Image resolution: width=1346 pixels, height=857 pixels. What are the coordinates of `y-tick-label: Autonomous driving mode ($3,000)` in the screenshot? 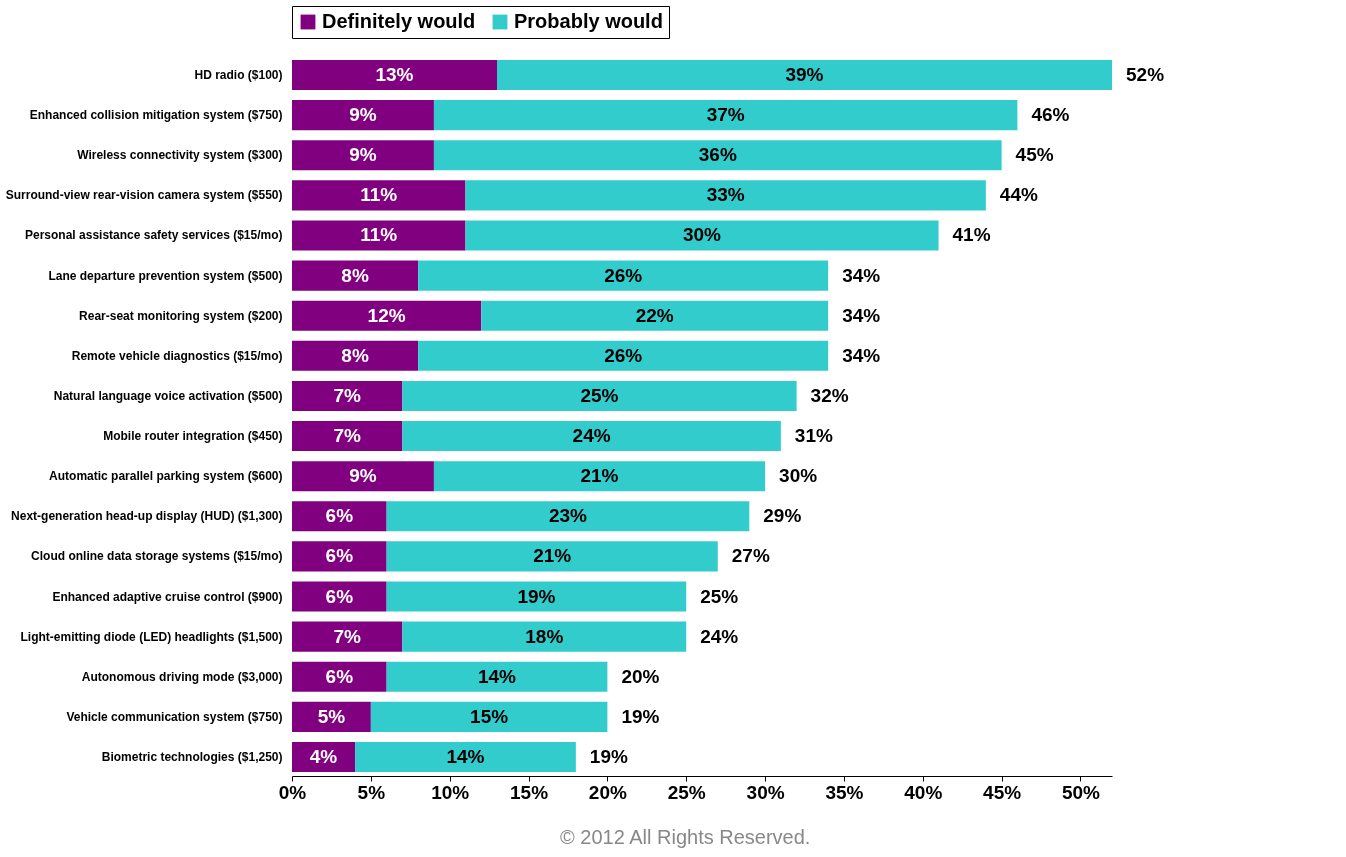 It's located at (182, 676).